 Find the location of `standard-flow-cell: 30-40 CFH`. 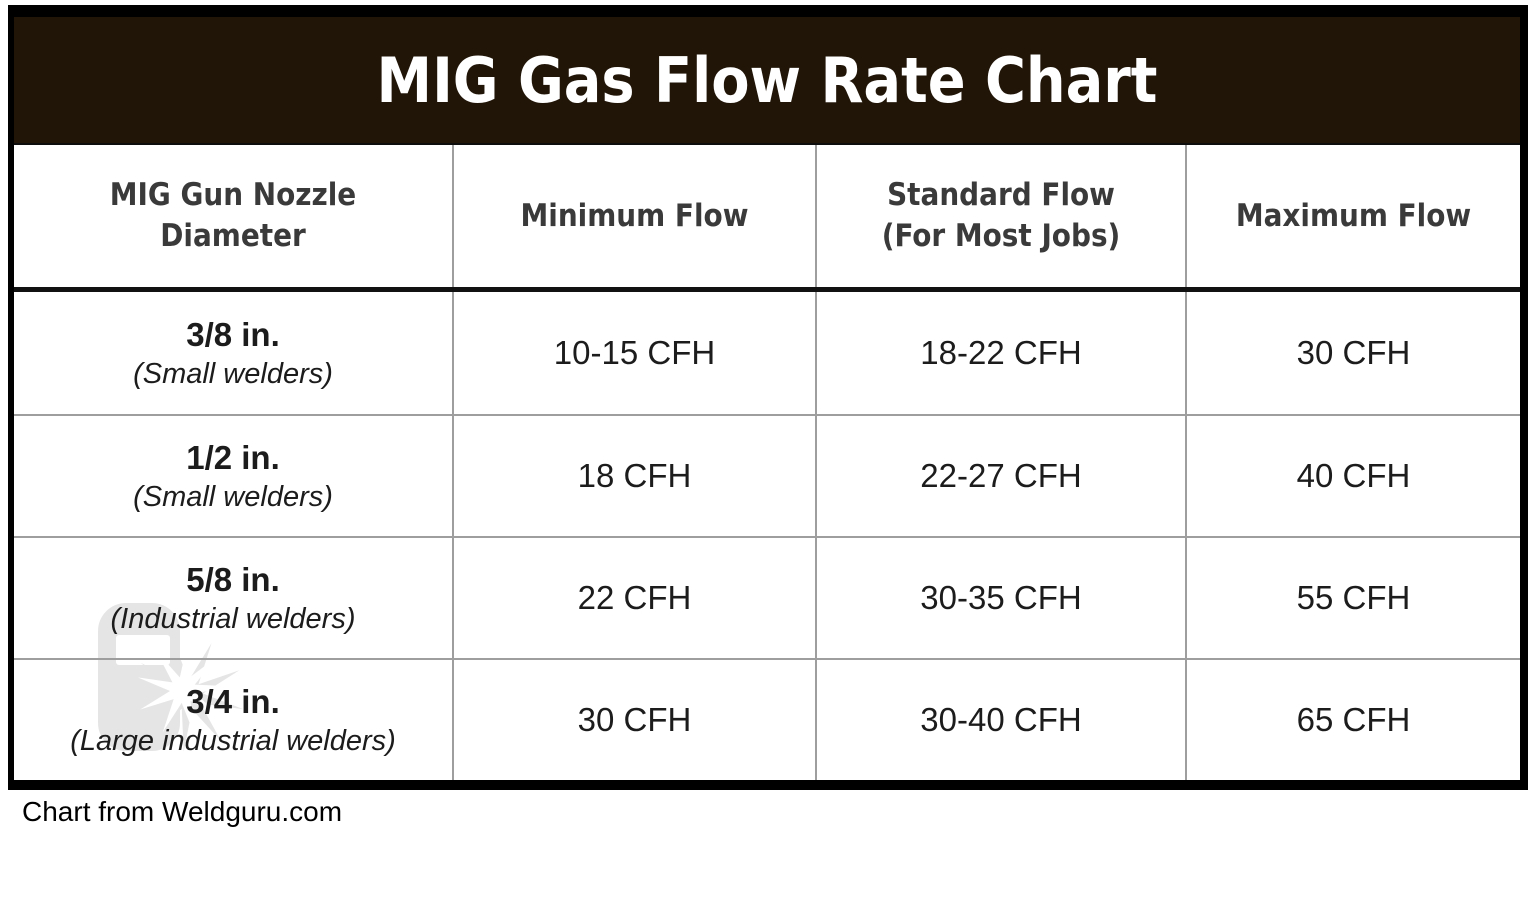

standard-flow-cell: 30-40 CFH is located at coordinates (1000, 720).